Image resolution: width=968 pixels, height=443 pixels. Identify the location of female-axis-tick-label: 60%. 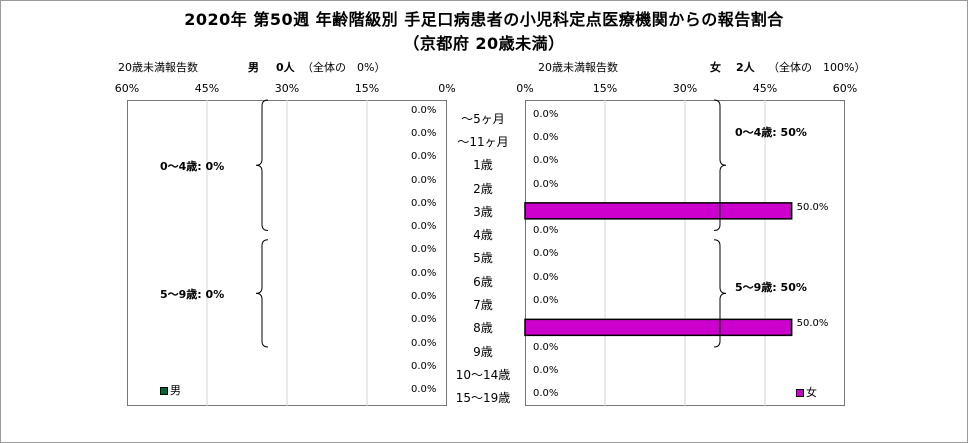
(845, 88).